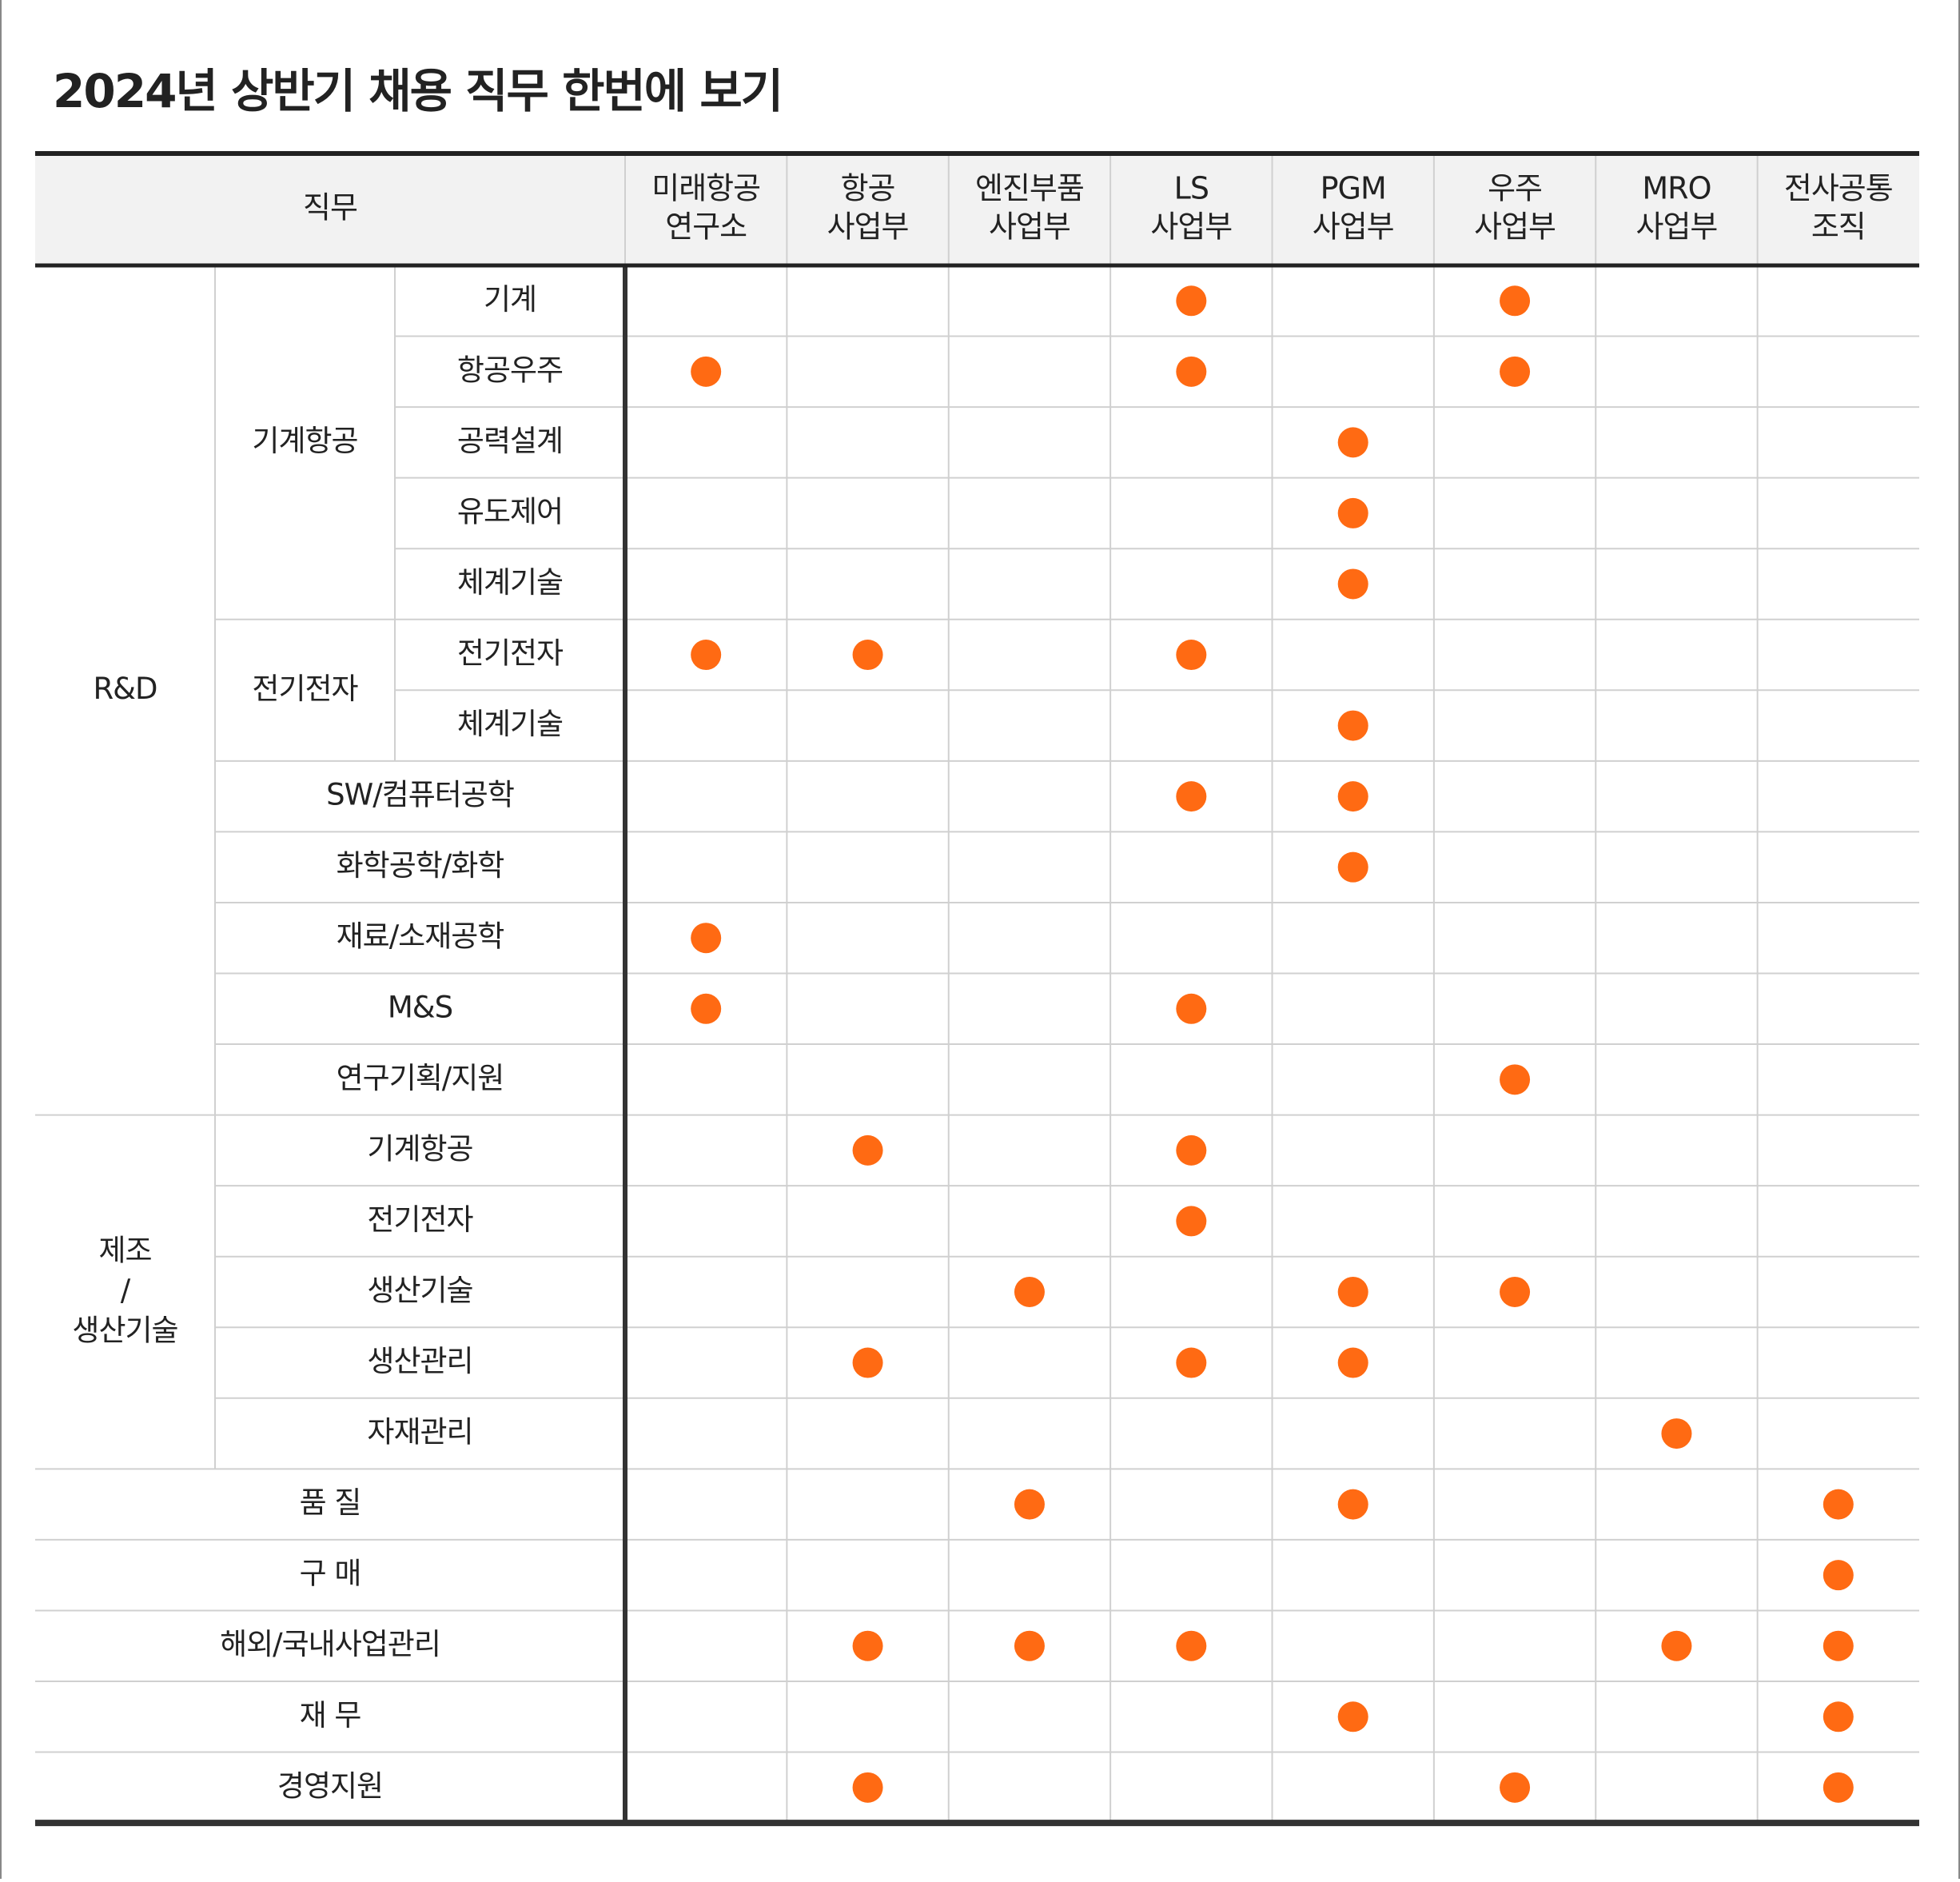 The width and height of the screenshot is (1960, 1882). I want to click on row-header: 기계항공, so click(304, 441).